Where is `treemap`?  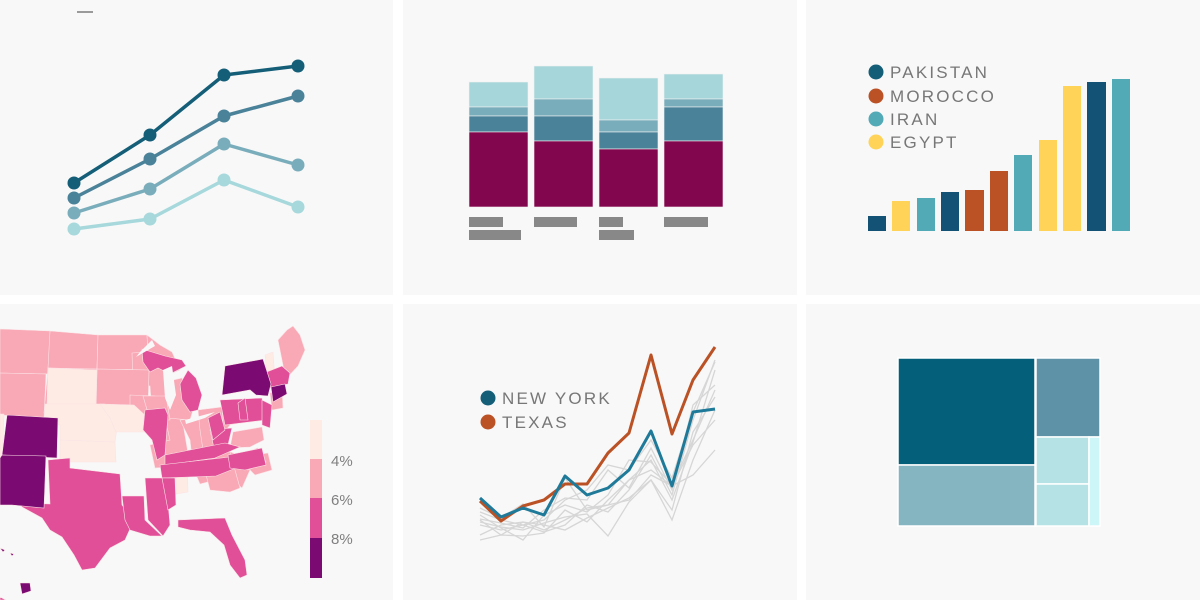 treemap is located at coordinates (999, 442).